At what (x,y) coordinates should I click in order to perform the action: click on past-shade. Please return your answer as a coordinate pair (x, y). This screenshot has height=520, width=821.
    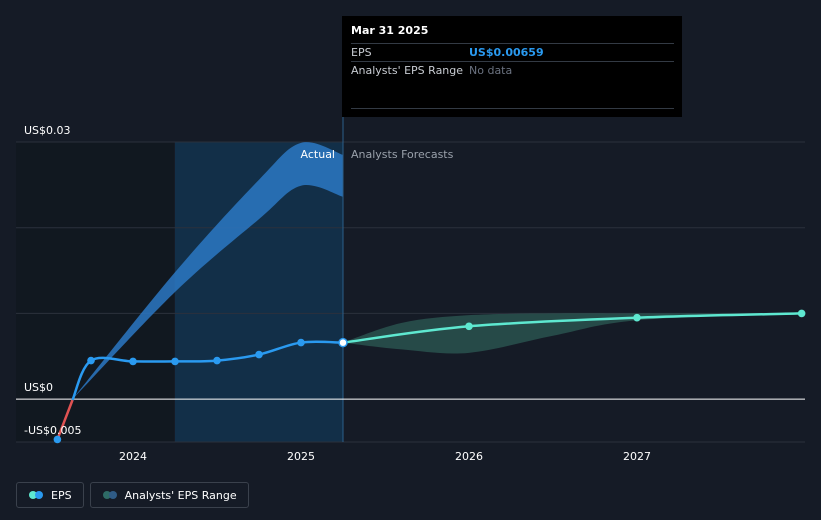
    Looking at the image, I should click on (95, 292).